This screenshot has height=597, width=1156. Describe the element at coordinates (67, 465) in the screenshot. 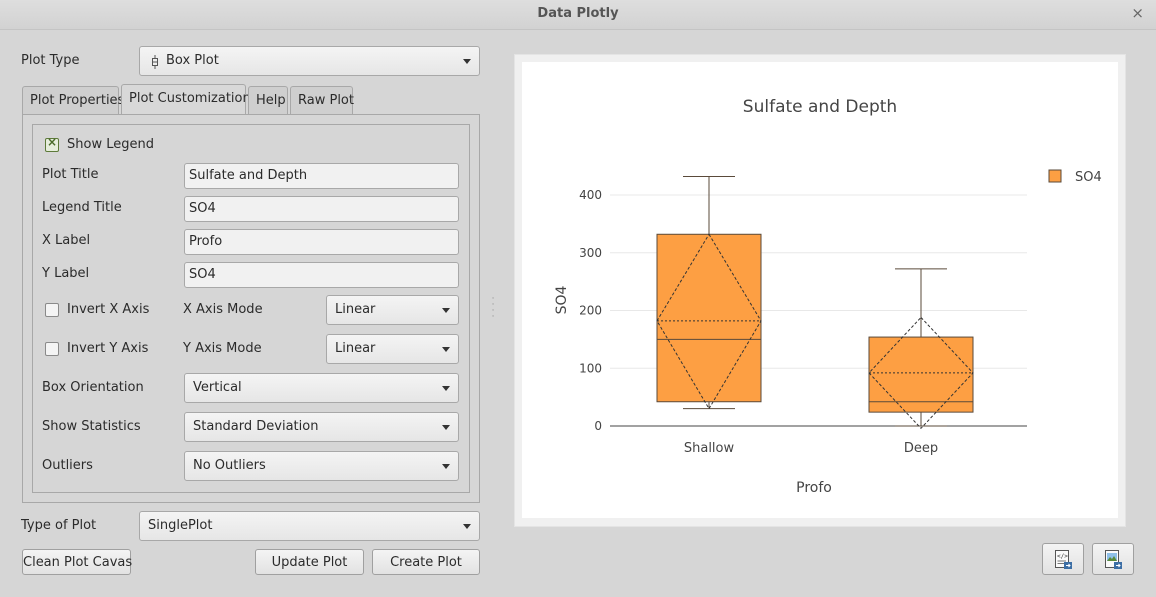

I see `outliers-label: Outliers` at that location.